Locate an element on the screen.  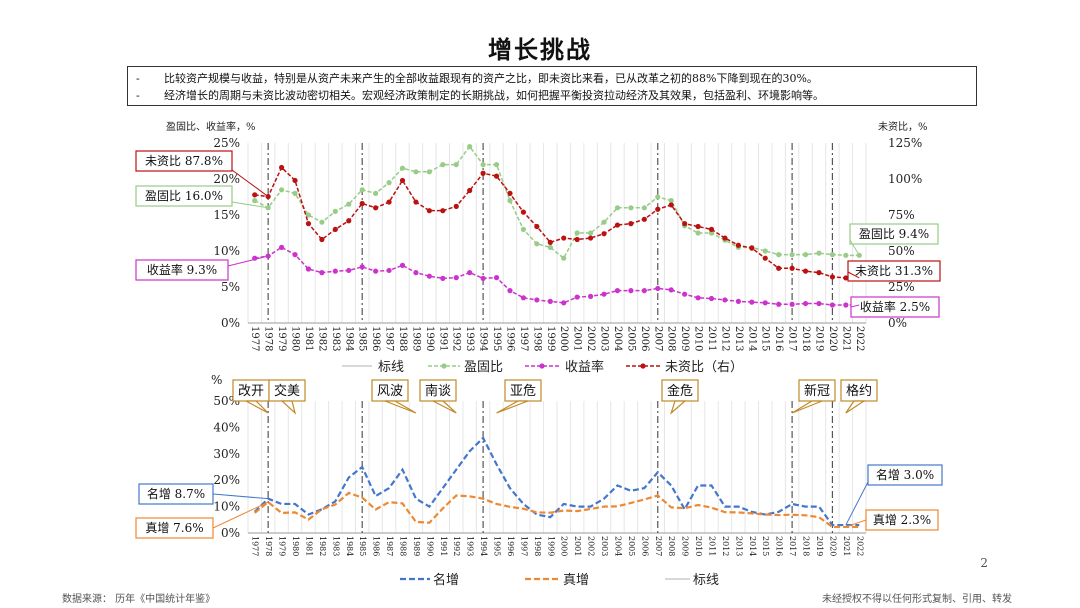
callout-label: 真增 7.6% is located at coordinates (174, 528).